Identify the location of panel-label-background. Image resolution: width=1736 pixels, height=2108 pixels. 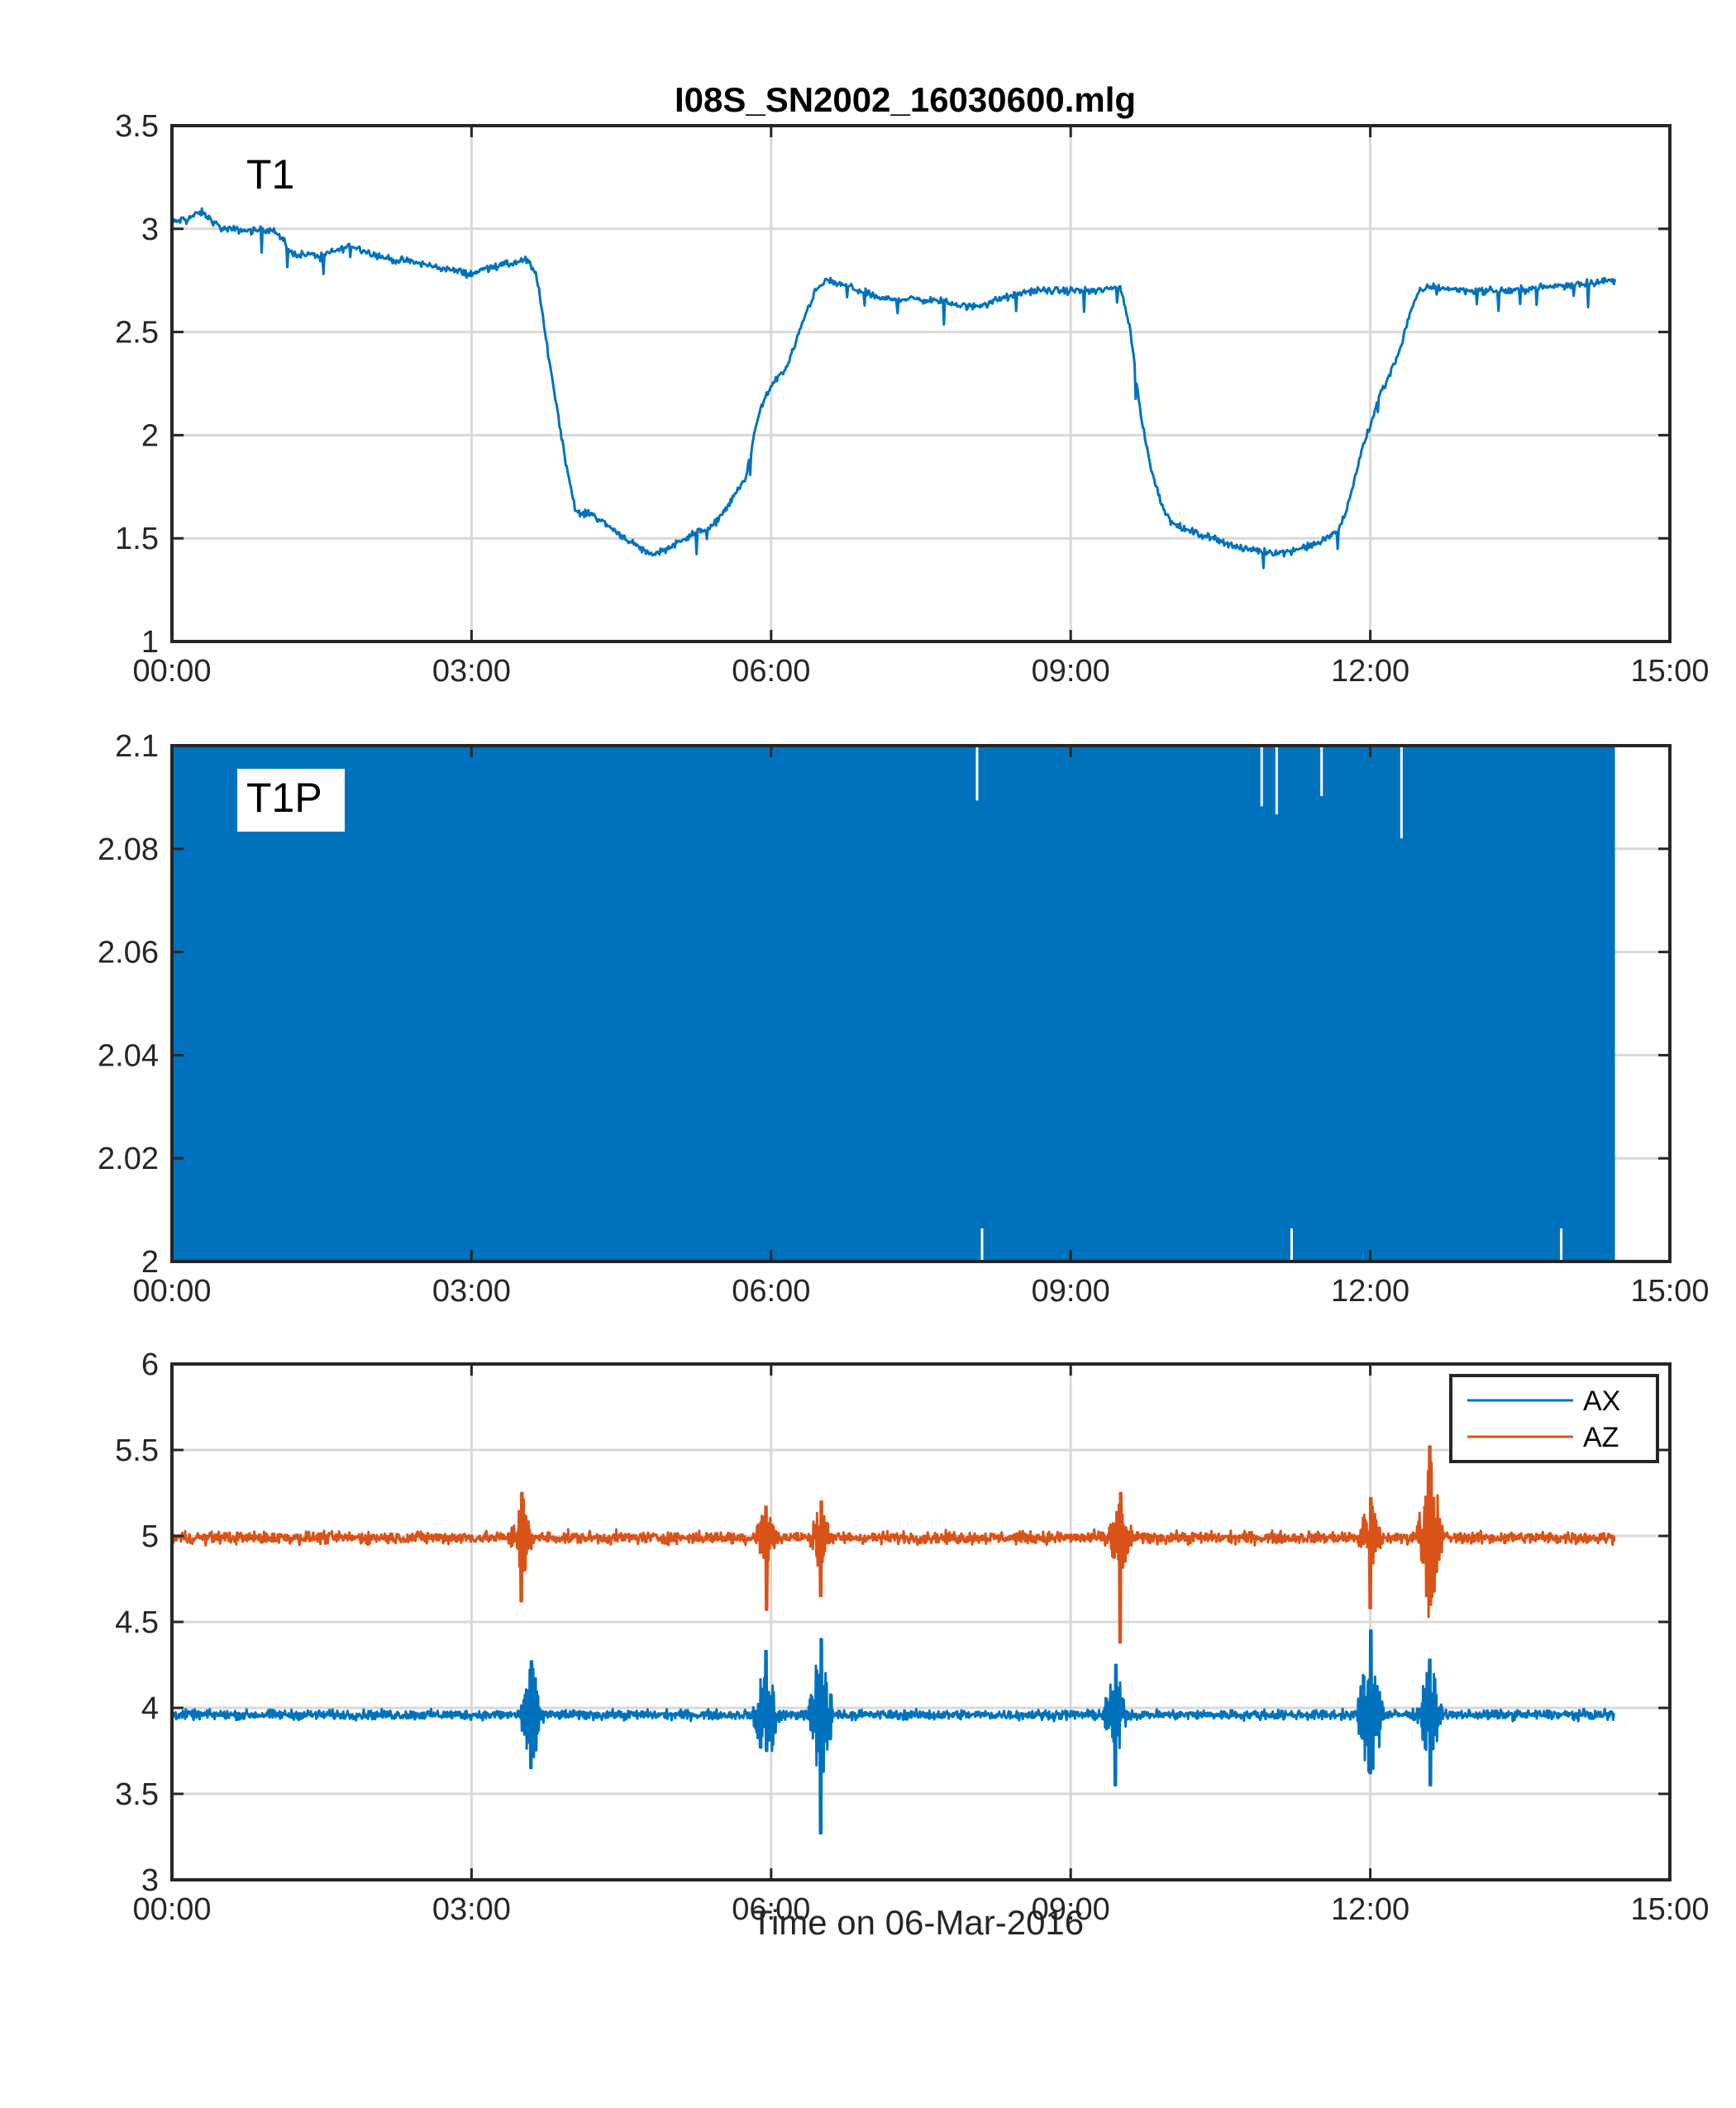
(291, 800).